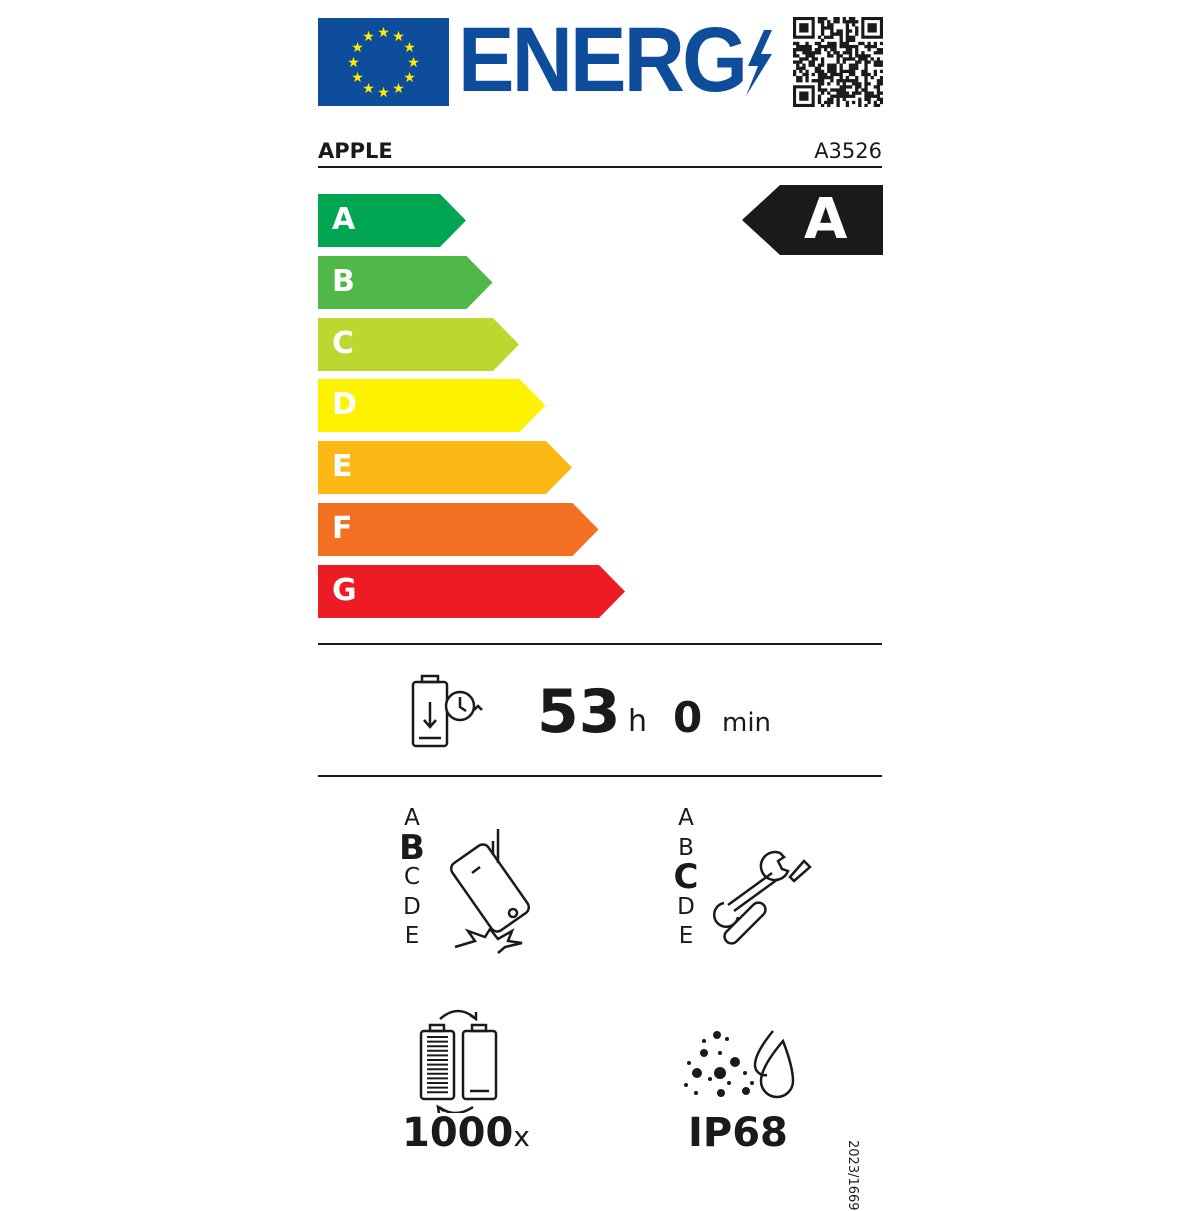 The width and height of the screenshot is (1200, 1211). I want to click on energy-class-c: C, so click(418, 344).